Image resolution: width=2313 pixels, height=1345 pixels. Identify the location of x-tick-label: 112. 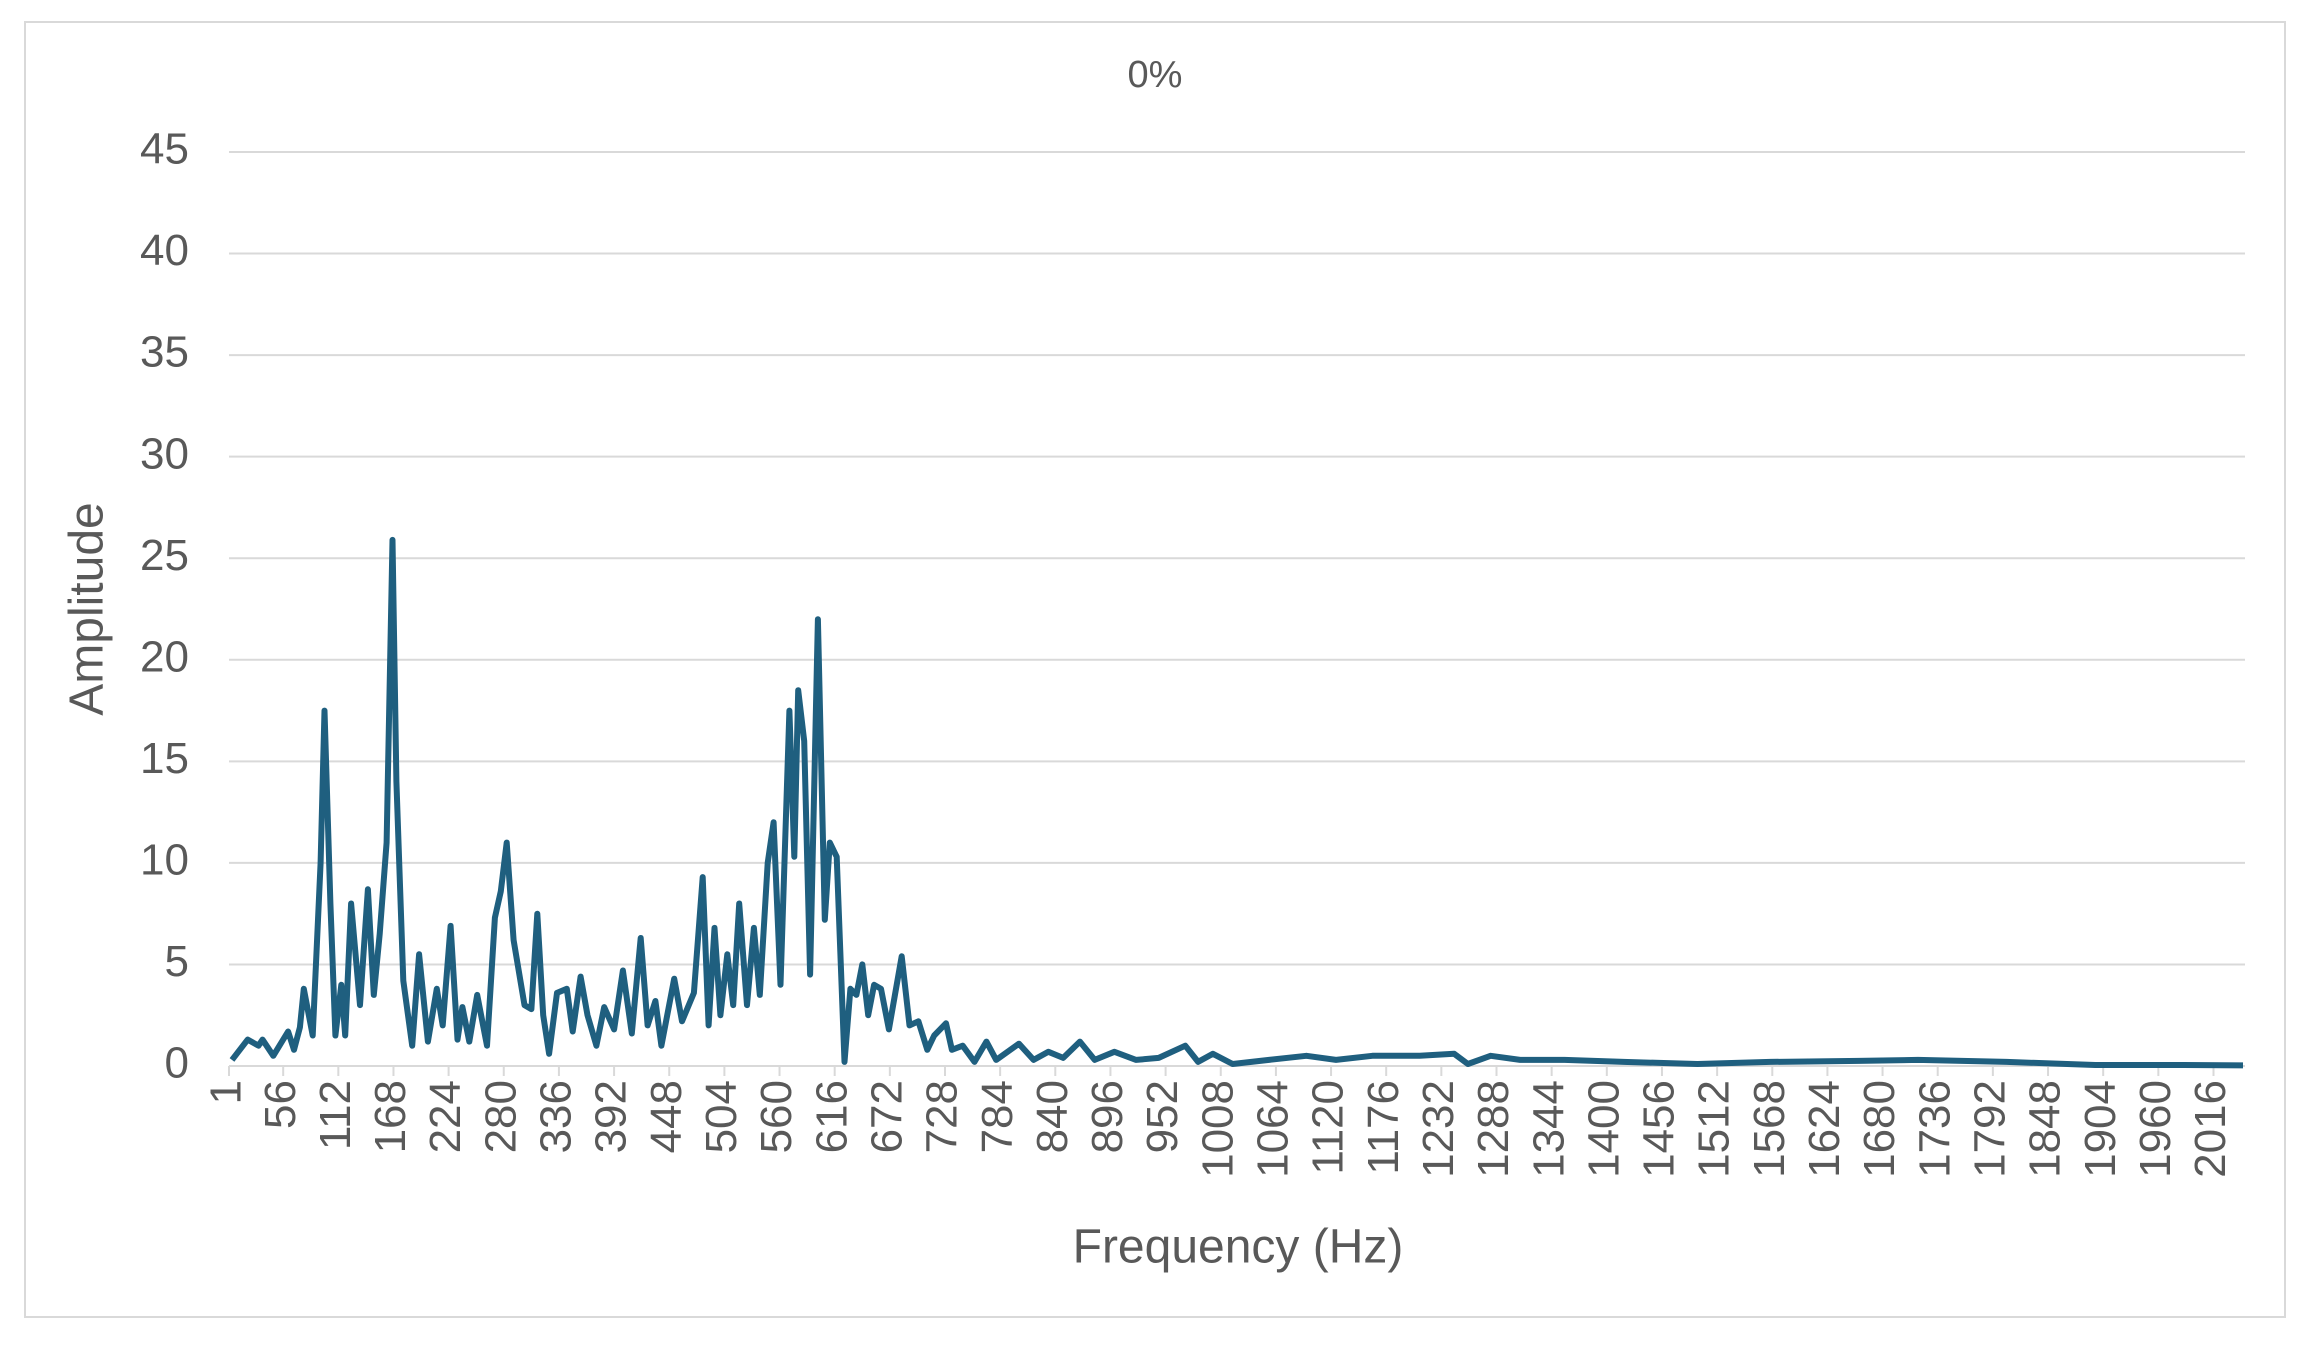
(335, 1115).